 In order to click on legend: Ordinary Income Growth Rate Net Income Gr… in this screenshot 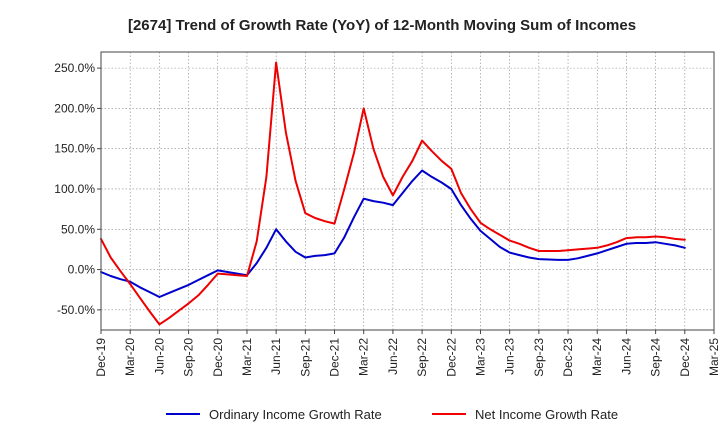, I will do `click(392, 414)`.